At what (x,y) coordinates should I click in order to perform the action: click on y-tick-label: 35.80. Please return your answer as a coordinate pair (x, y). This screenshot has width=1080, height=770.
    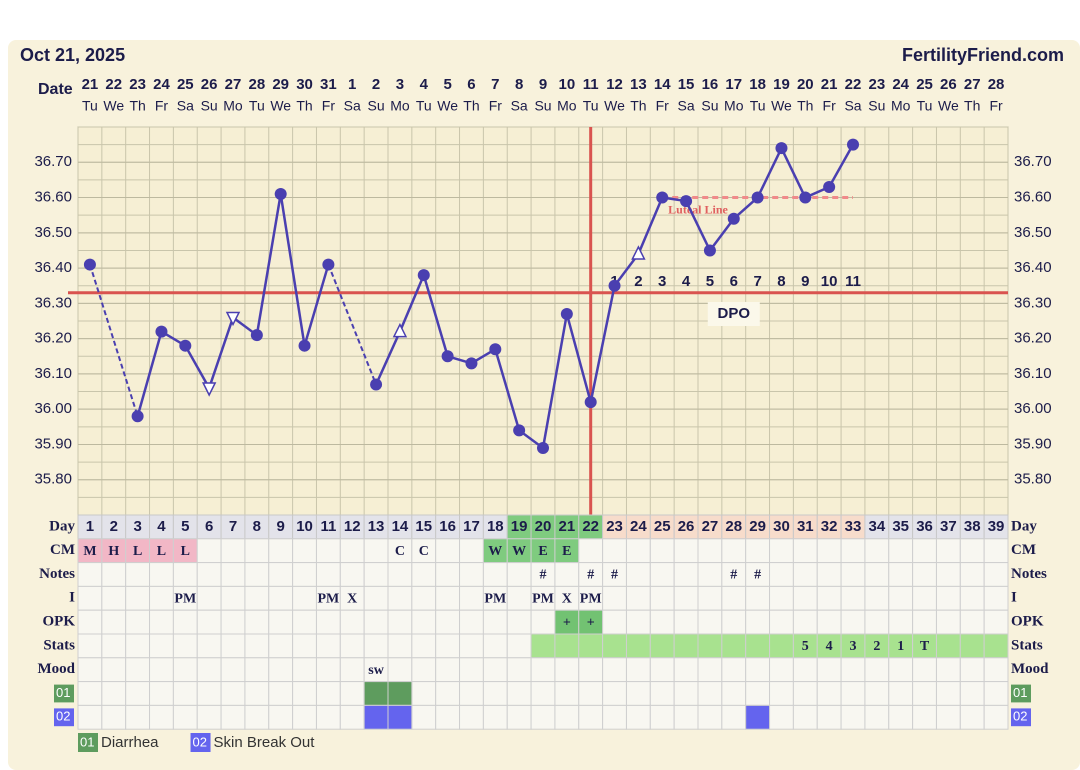
    Looking at the image, I should click on (1033, 479).